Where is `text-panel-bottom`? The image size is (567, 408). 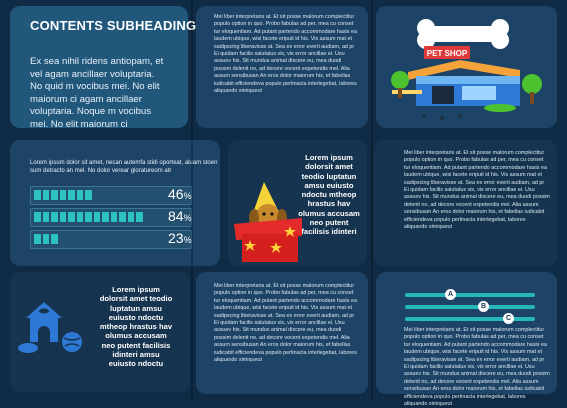
text-panel-bottom is located at coordinates (282, 333).